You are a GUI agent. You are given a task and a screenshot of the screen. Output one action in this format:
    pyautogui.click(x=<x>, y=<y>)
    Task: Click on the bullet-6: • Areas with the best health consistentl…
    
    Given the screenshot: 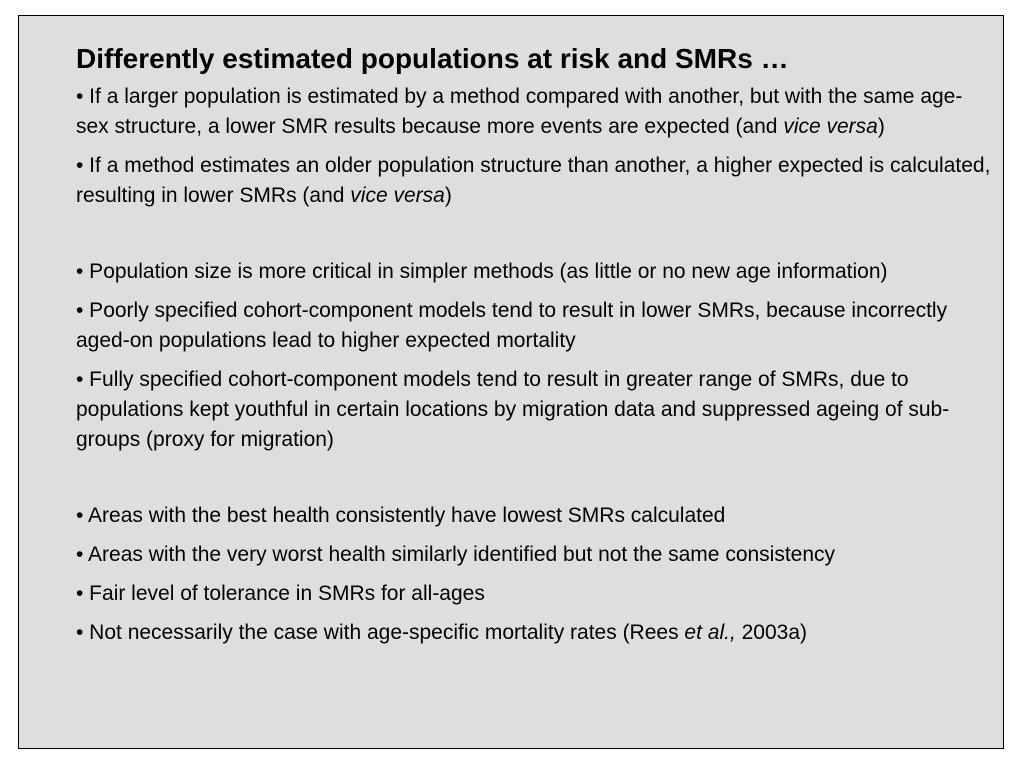 What is the action you would take?
    pyautogui.click(x=401, y=515)
    